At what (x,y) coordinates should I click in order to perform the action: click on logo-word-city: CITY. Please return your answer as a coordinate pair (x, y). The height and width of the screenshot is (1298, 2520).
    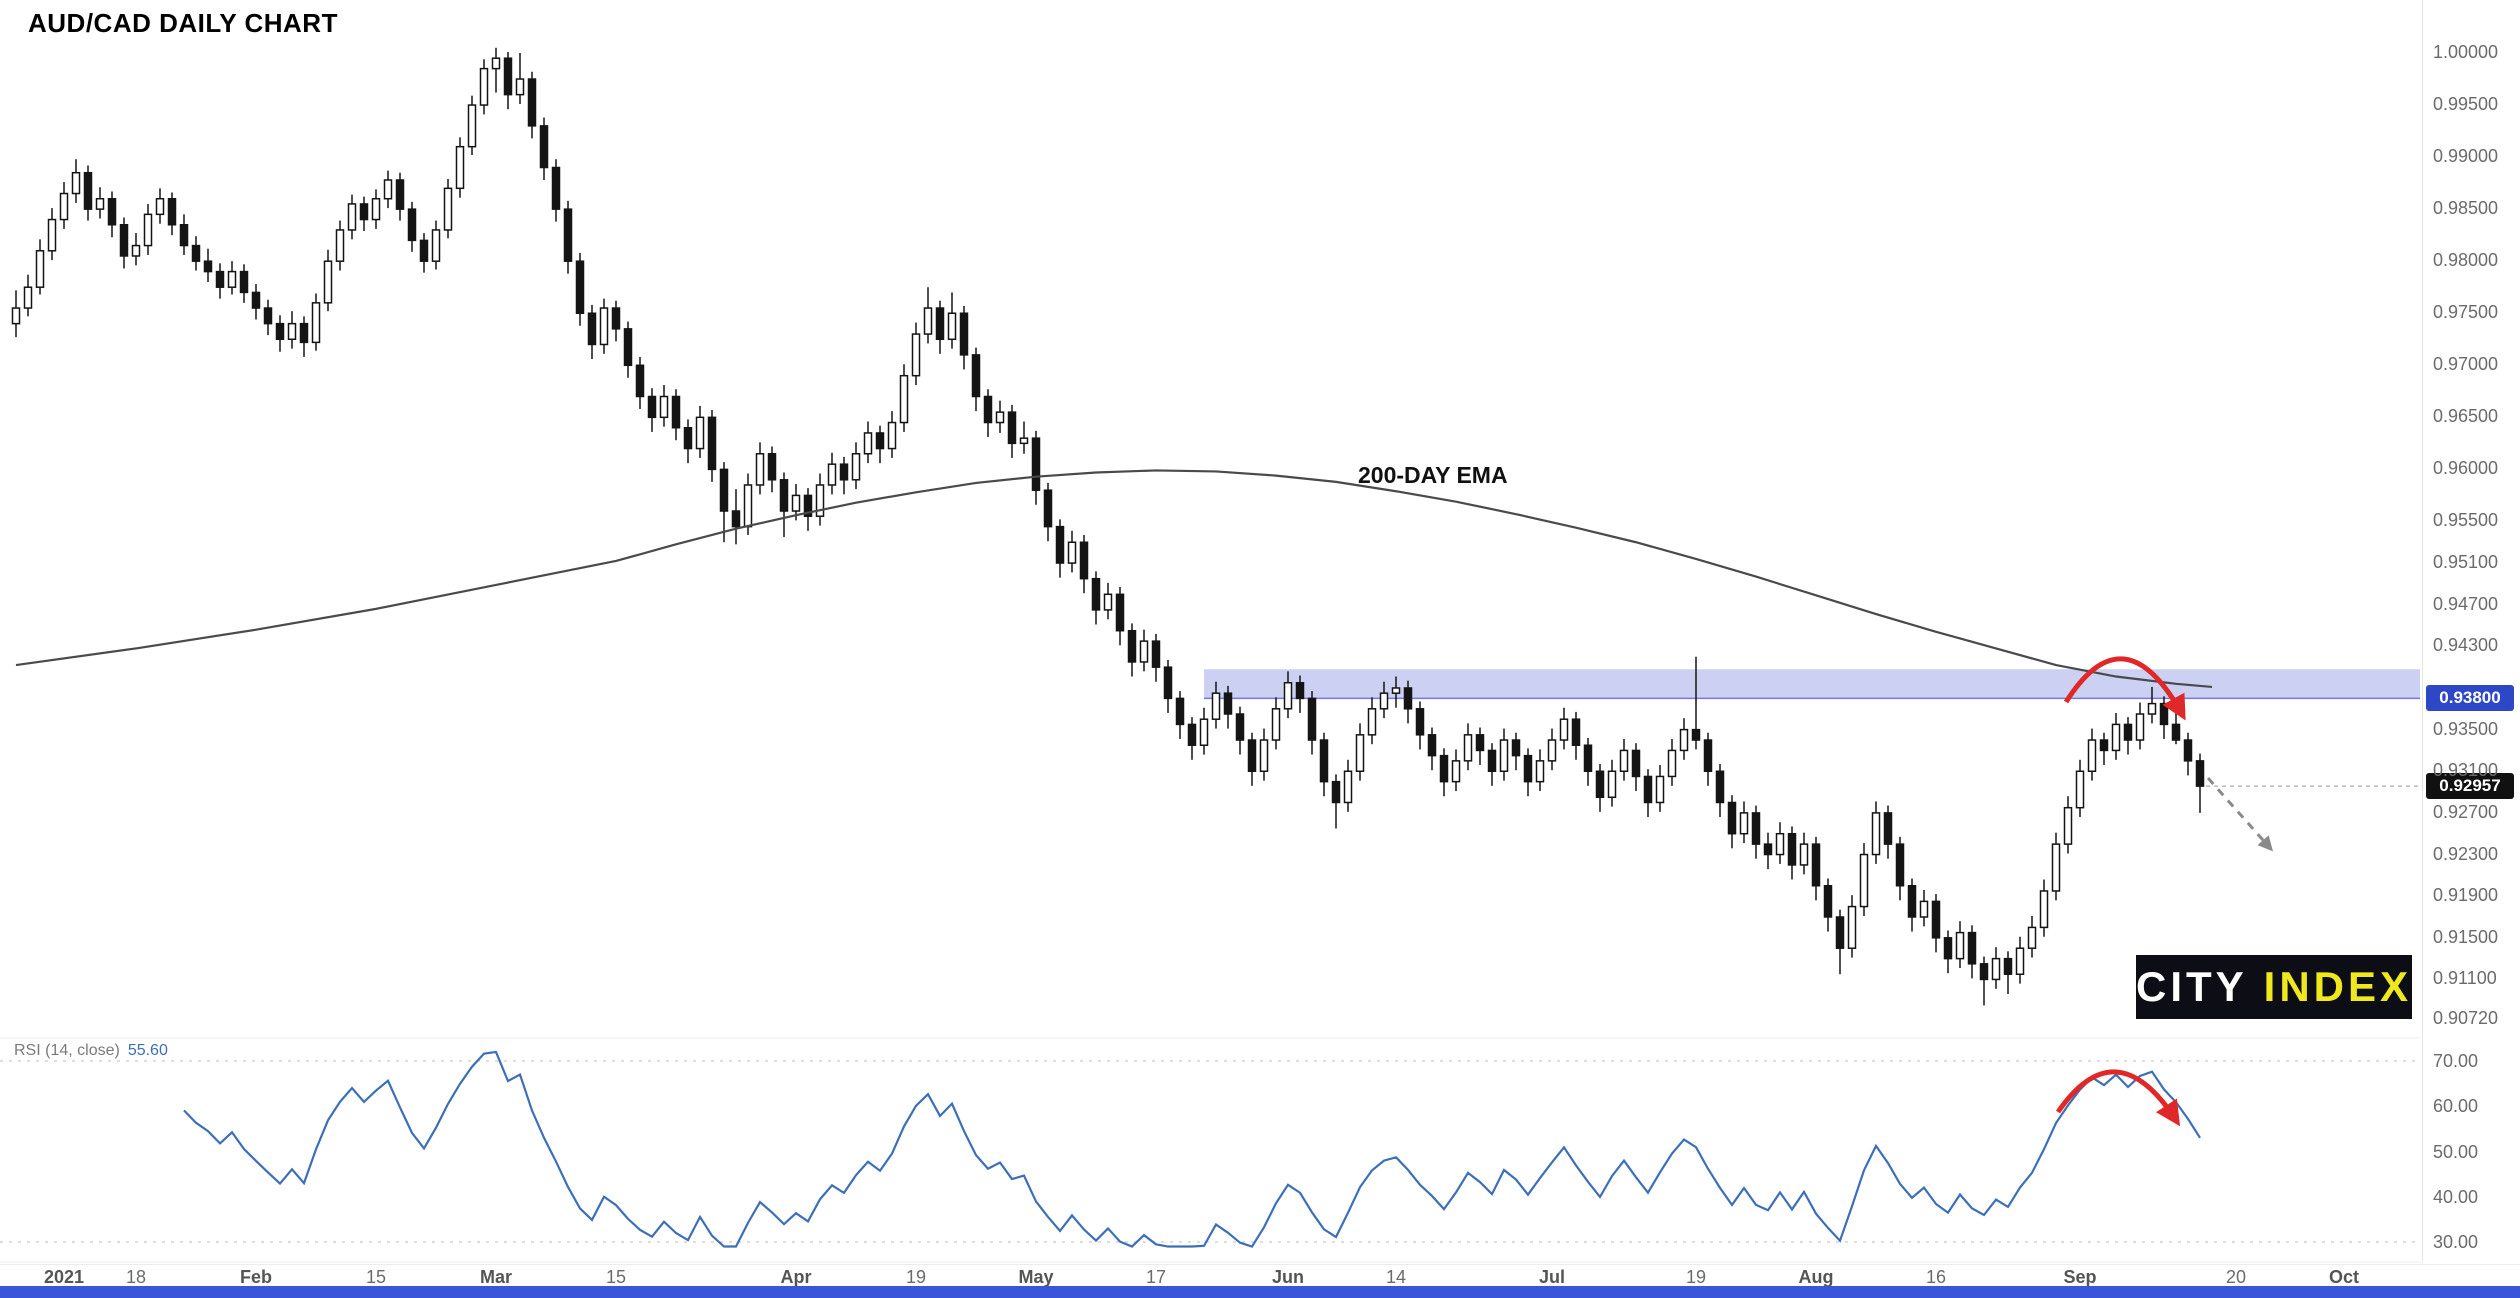
    Looking at the image, I should click on (2191, 986).